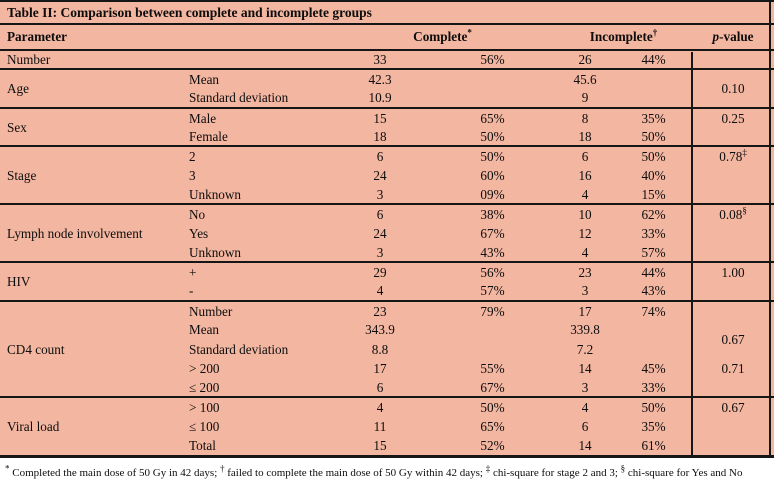 The height and width of the screenshot is (486, 774). Describe the element at coordinates (585, 136) in the screenshot. I see `cell-value: 18` at that location.